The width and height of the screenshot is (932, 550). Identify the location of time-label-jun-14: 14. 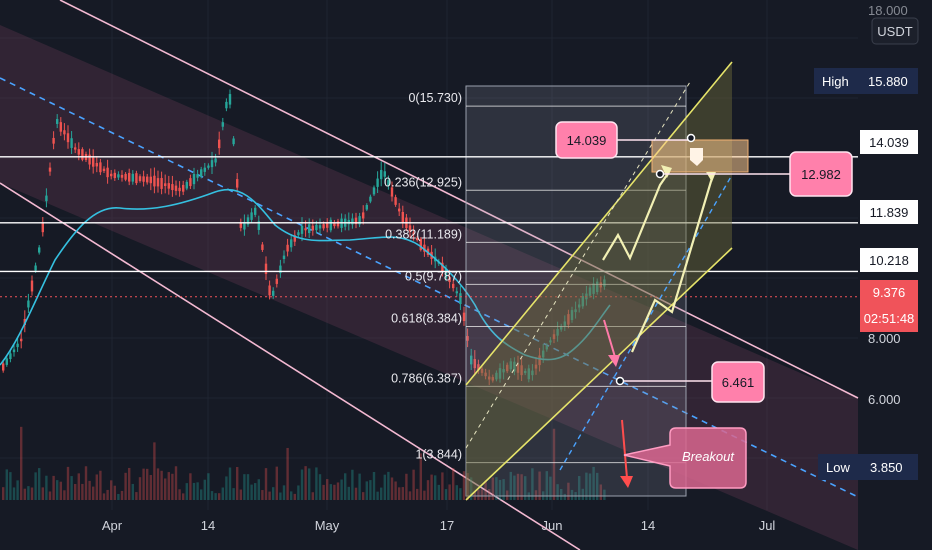
(648, 525).